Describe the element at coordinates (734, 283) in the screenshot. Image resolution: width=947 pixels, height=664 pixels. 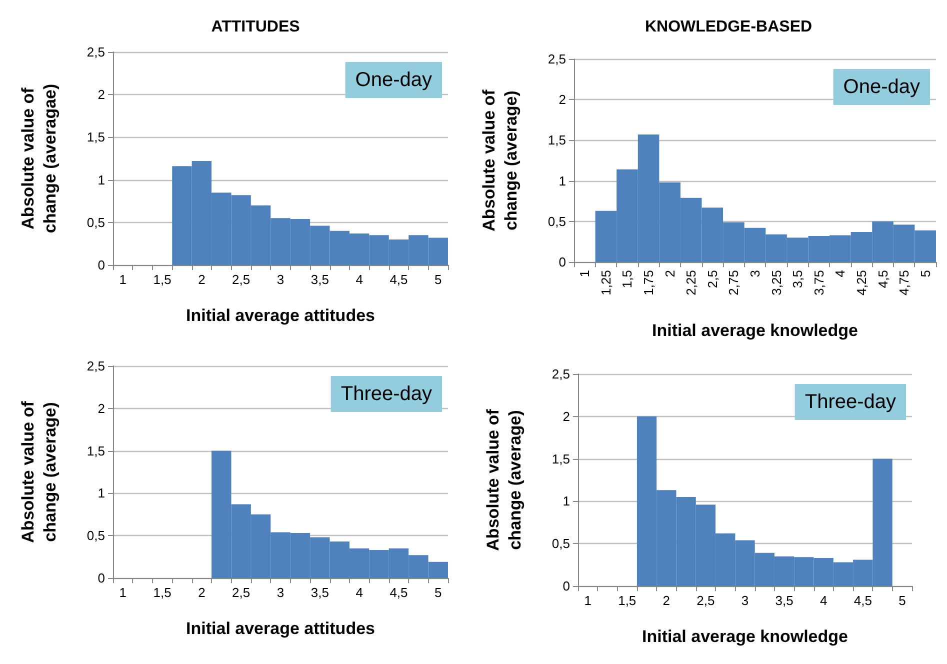
I see `x-tick-label: 2,75` at that location.